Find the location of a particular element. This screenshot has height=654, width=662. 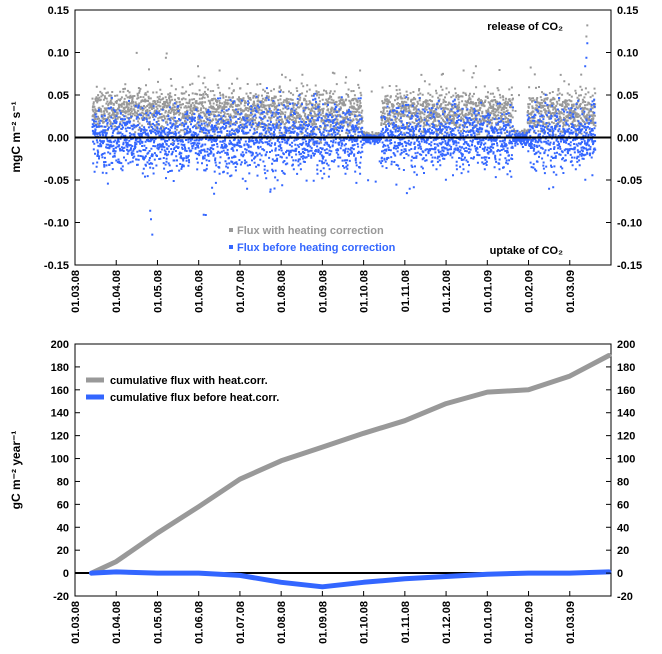

top-y-ticks-right: 0.15 0.10 0.05 0.00 -0.05 -0.10 -0.15 is located at coordinates (624, 138).